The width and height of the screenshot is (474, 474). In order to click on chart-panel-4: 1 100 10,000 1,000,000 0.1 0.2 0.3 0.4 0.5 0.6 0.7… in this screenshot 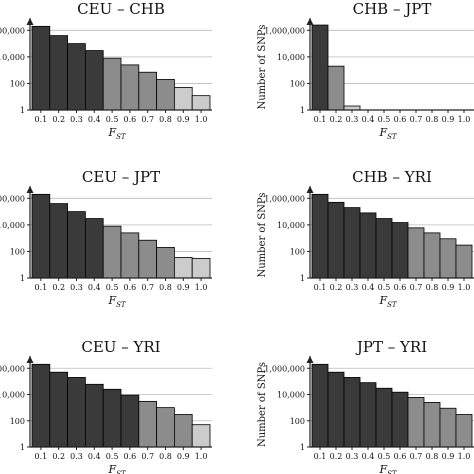, I will do `click(365, 238)`.